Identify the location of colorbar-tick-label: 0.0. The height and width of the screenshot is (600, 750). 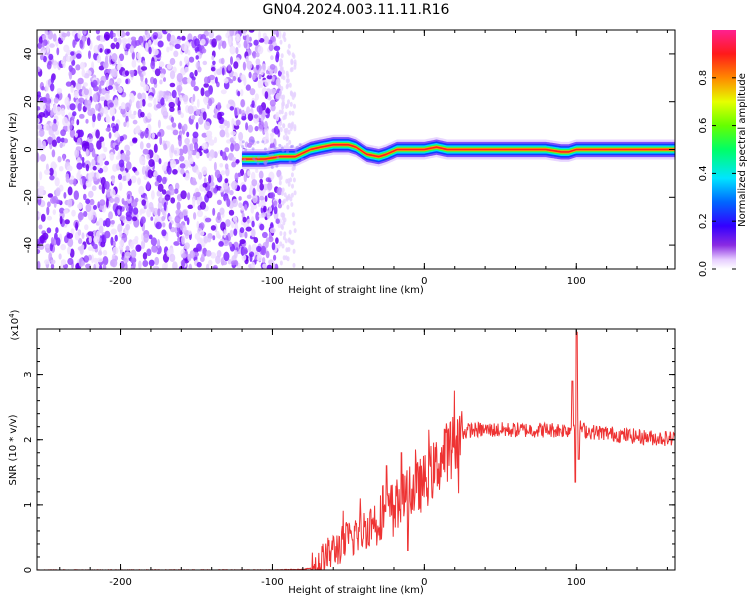
(703, 269).